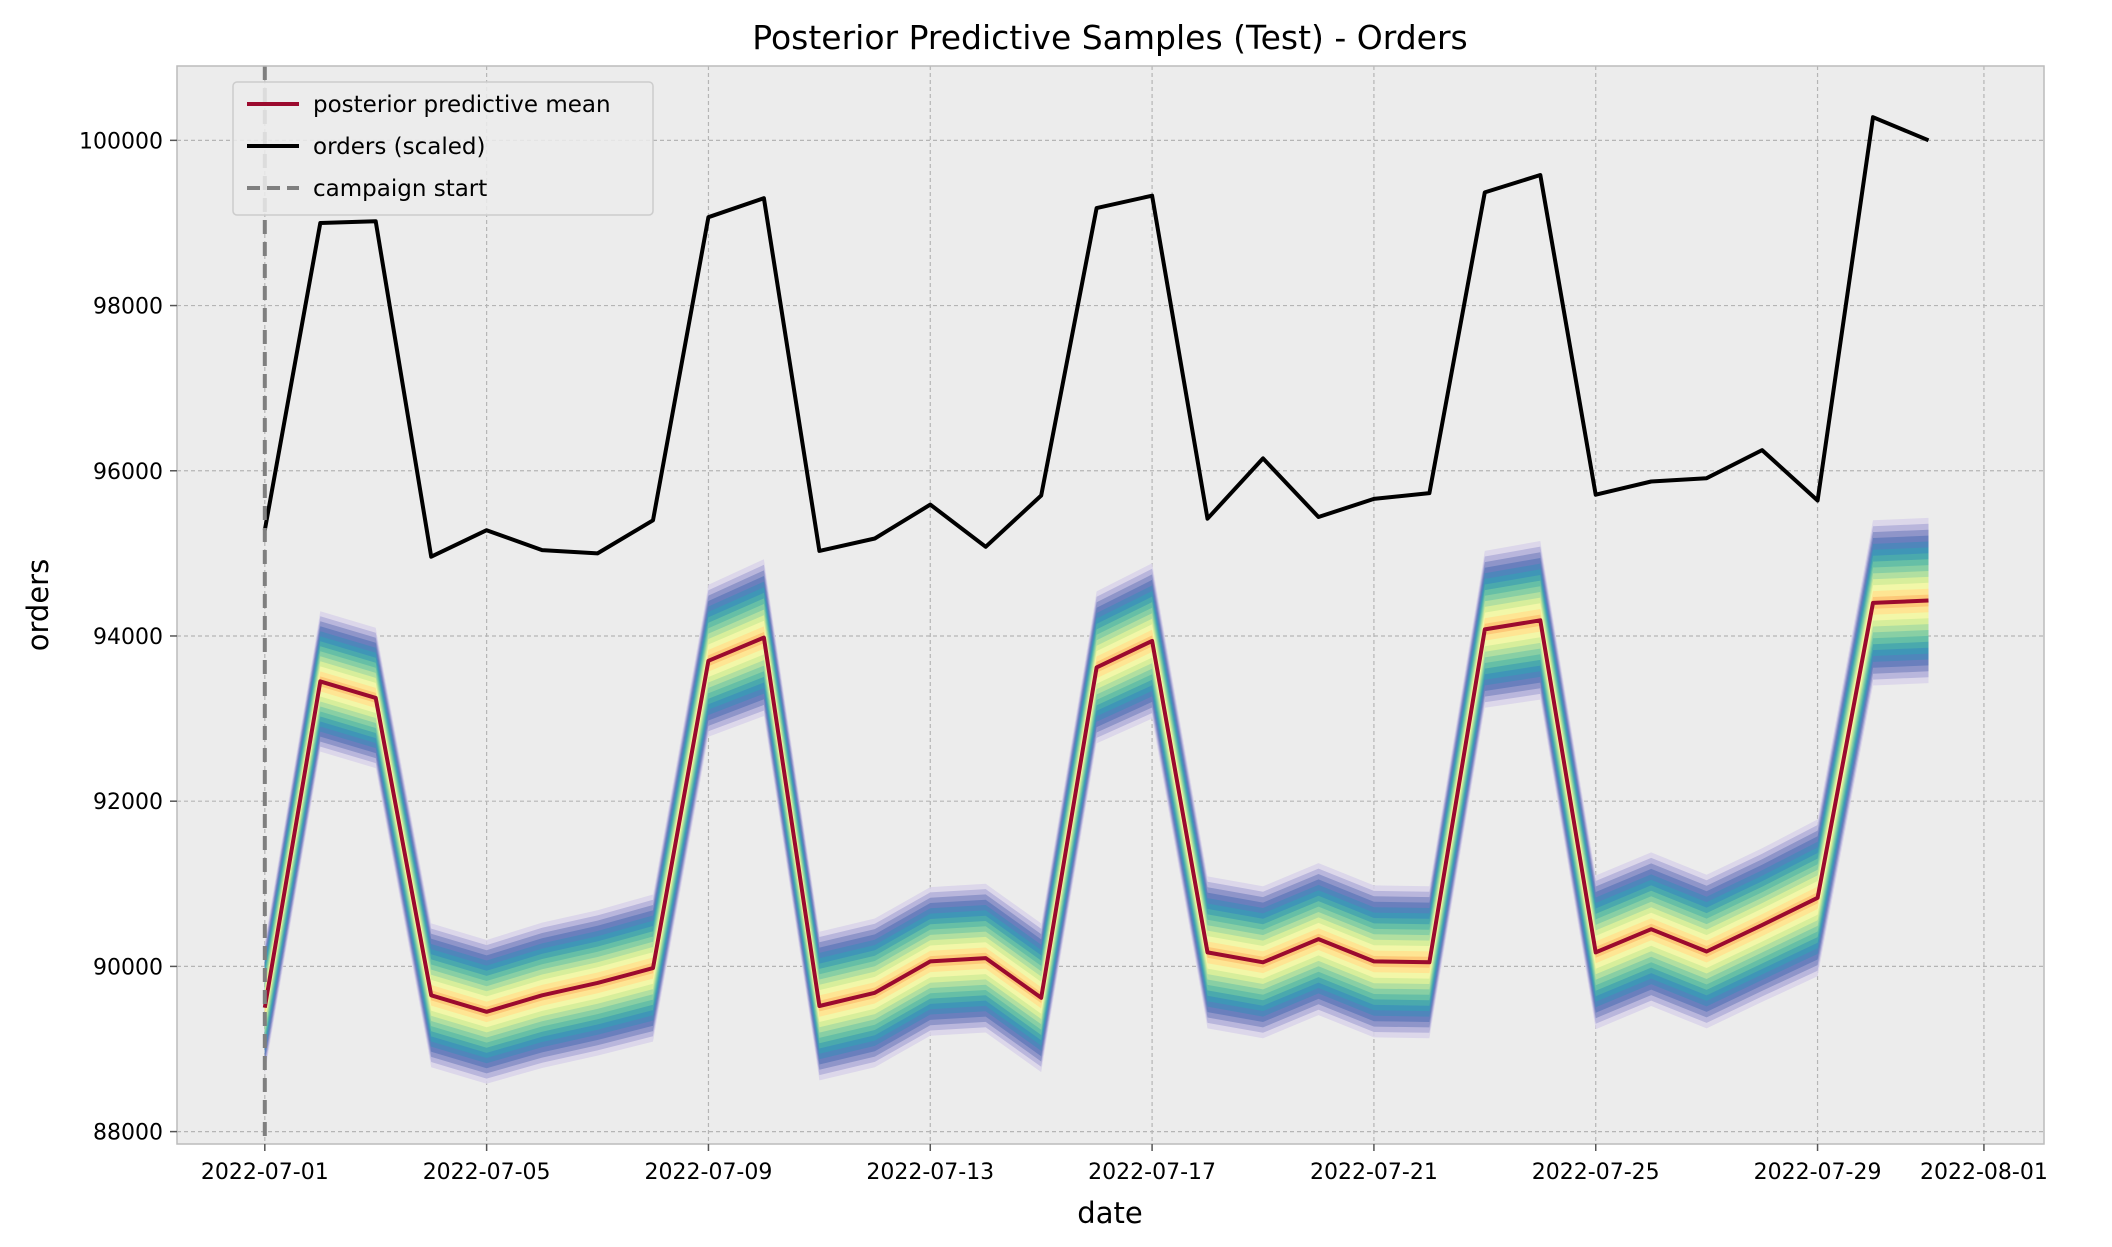 Image resolution: width=2112 pixels, height=1247 pixels. What do you see at coordinates (487, 1172) in the screenshot?
I see `x-tick-label: 2022-07-05` at bounding box center [487, 1172].